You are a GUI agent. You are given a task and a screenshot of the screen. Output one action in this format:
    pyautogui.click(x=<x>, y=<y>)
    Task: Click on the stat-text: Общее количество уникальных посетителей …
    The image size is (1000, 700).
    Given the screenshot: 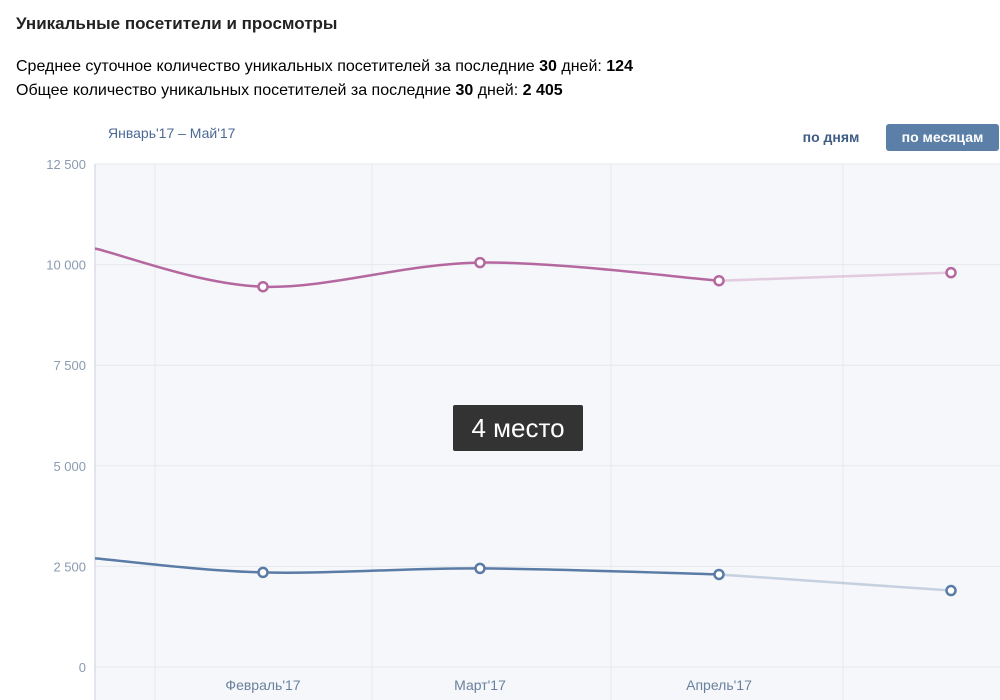 What is the action you would take?
    pyautogui.click(x=236, y=90)
    